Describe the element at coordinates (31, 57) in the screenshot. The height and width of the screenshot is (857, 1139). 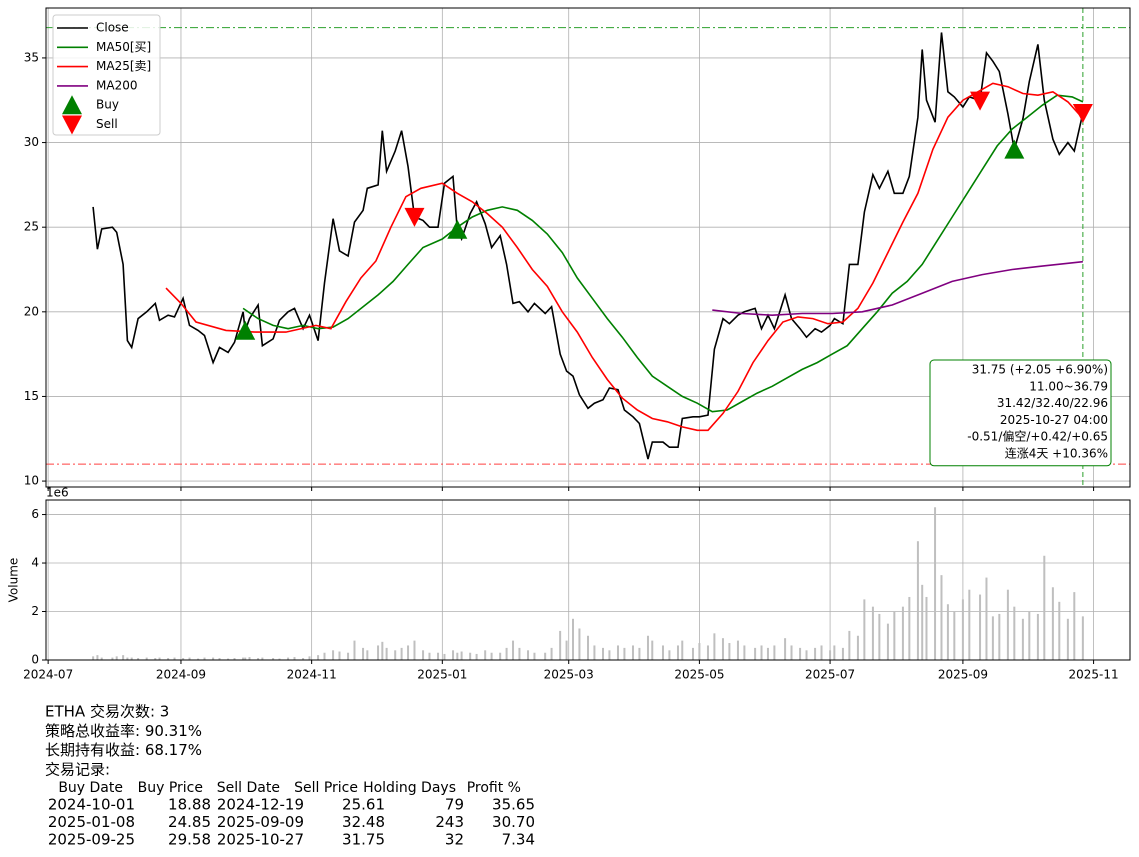
I see `y-tick-label: 35` at that location.